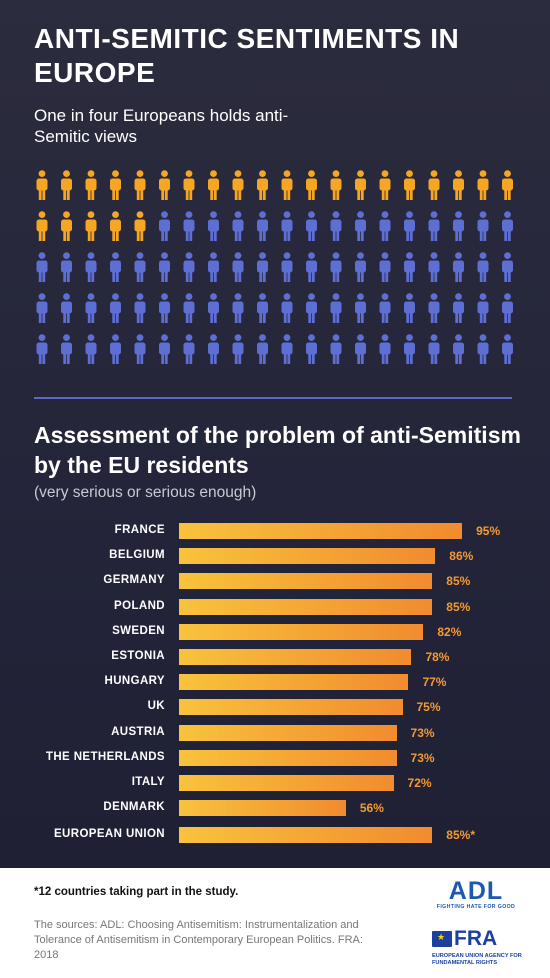  What do you see at coordinates (461, 556) in the screenshot?
I see `value-label: 86%` at bounding box center [461, 556].